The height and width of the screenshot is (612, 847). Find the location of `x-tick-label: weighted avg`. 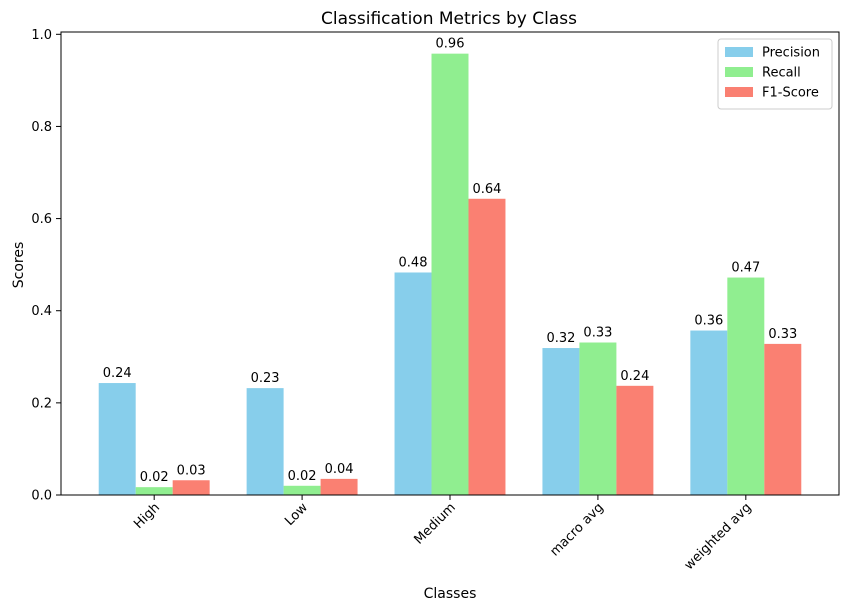

x-tick-label: weighted avg is located at coordinates (718, 536).